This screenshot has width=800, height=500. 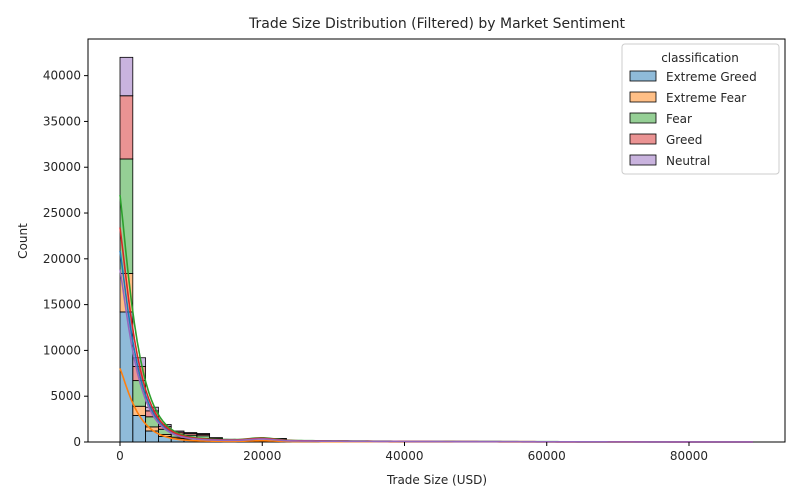 I want to click on x-axis-ticks: 0 20000 40000 60000 80000, so click(x=412, y=452).